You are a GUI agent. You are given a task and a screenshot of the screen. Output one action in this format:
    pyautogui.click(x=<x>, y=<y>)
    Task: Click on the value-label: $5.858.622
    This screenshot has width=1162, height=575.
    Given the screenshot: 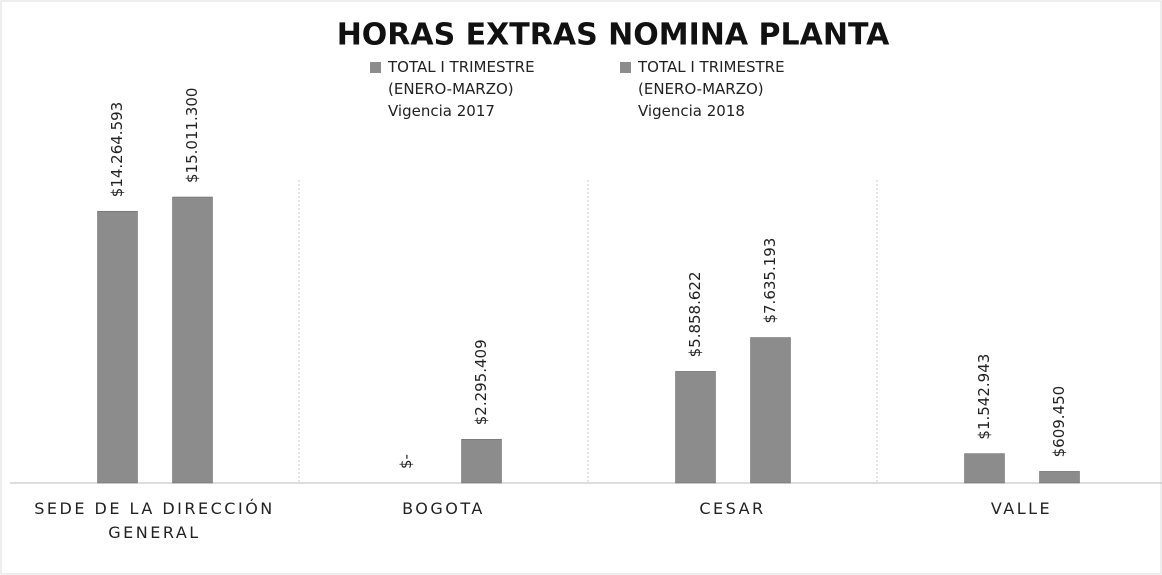 What is the action you would take?
    pyautogui.click(x=695, y=314)
    